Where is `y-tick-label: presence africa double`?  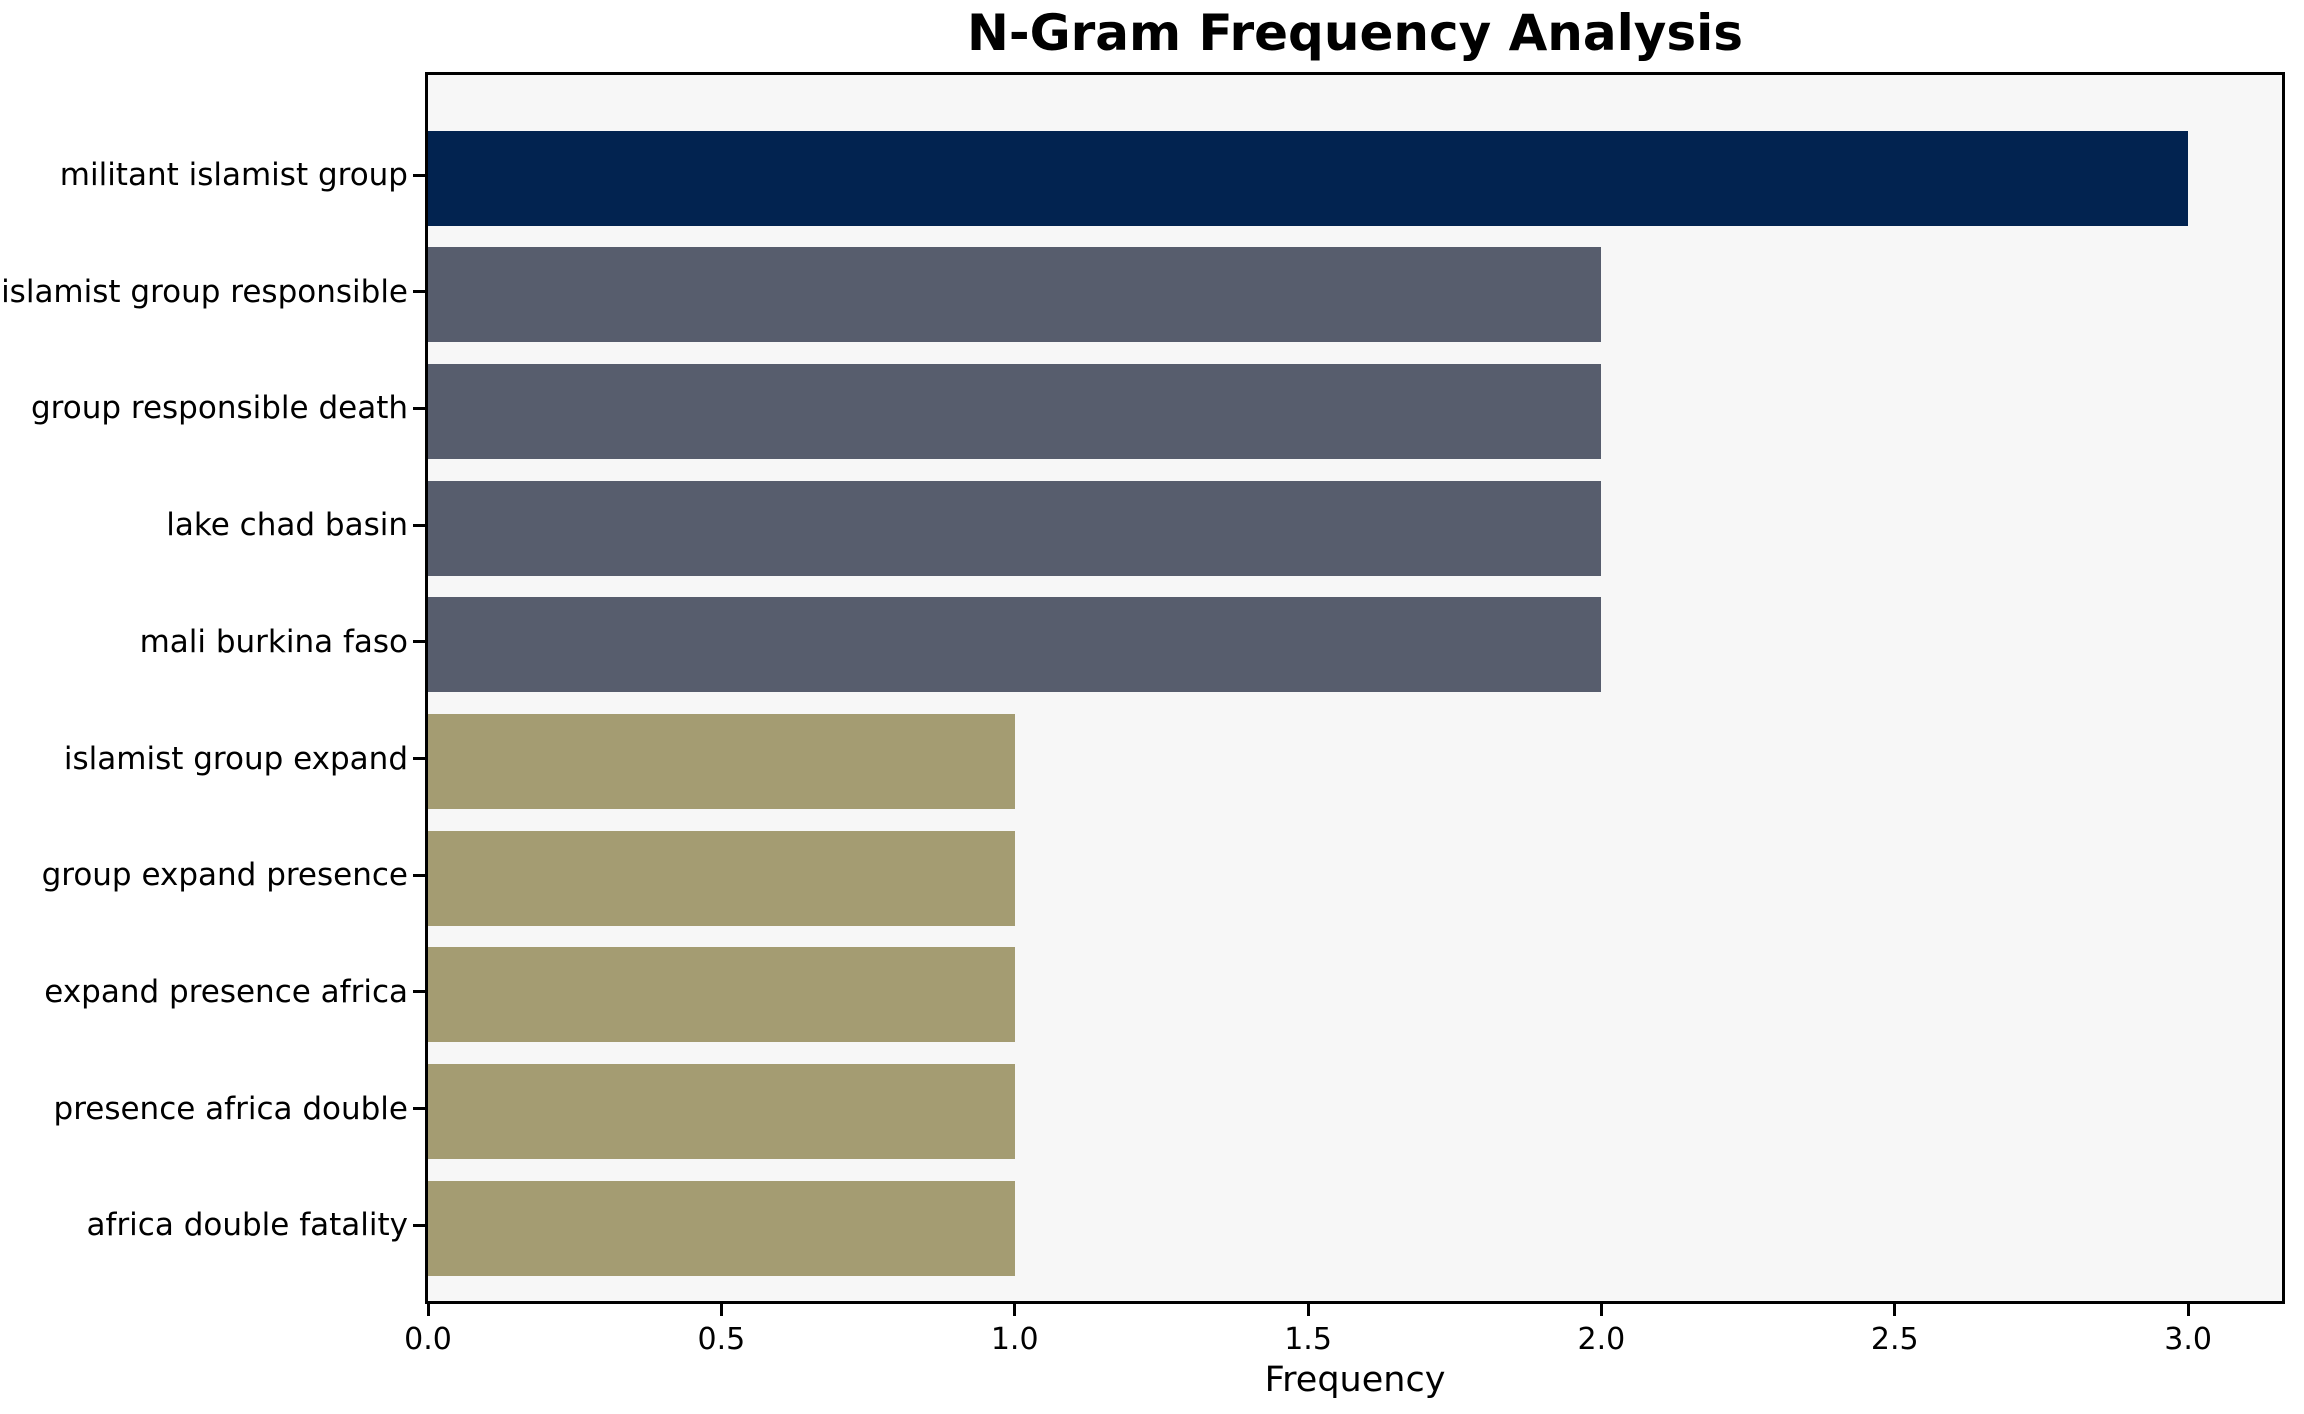
y-tick-label: presence africa double is located at coordinates (230, 1108).